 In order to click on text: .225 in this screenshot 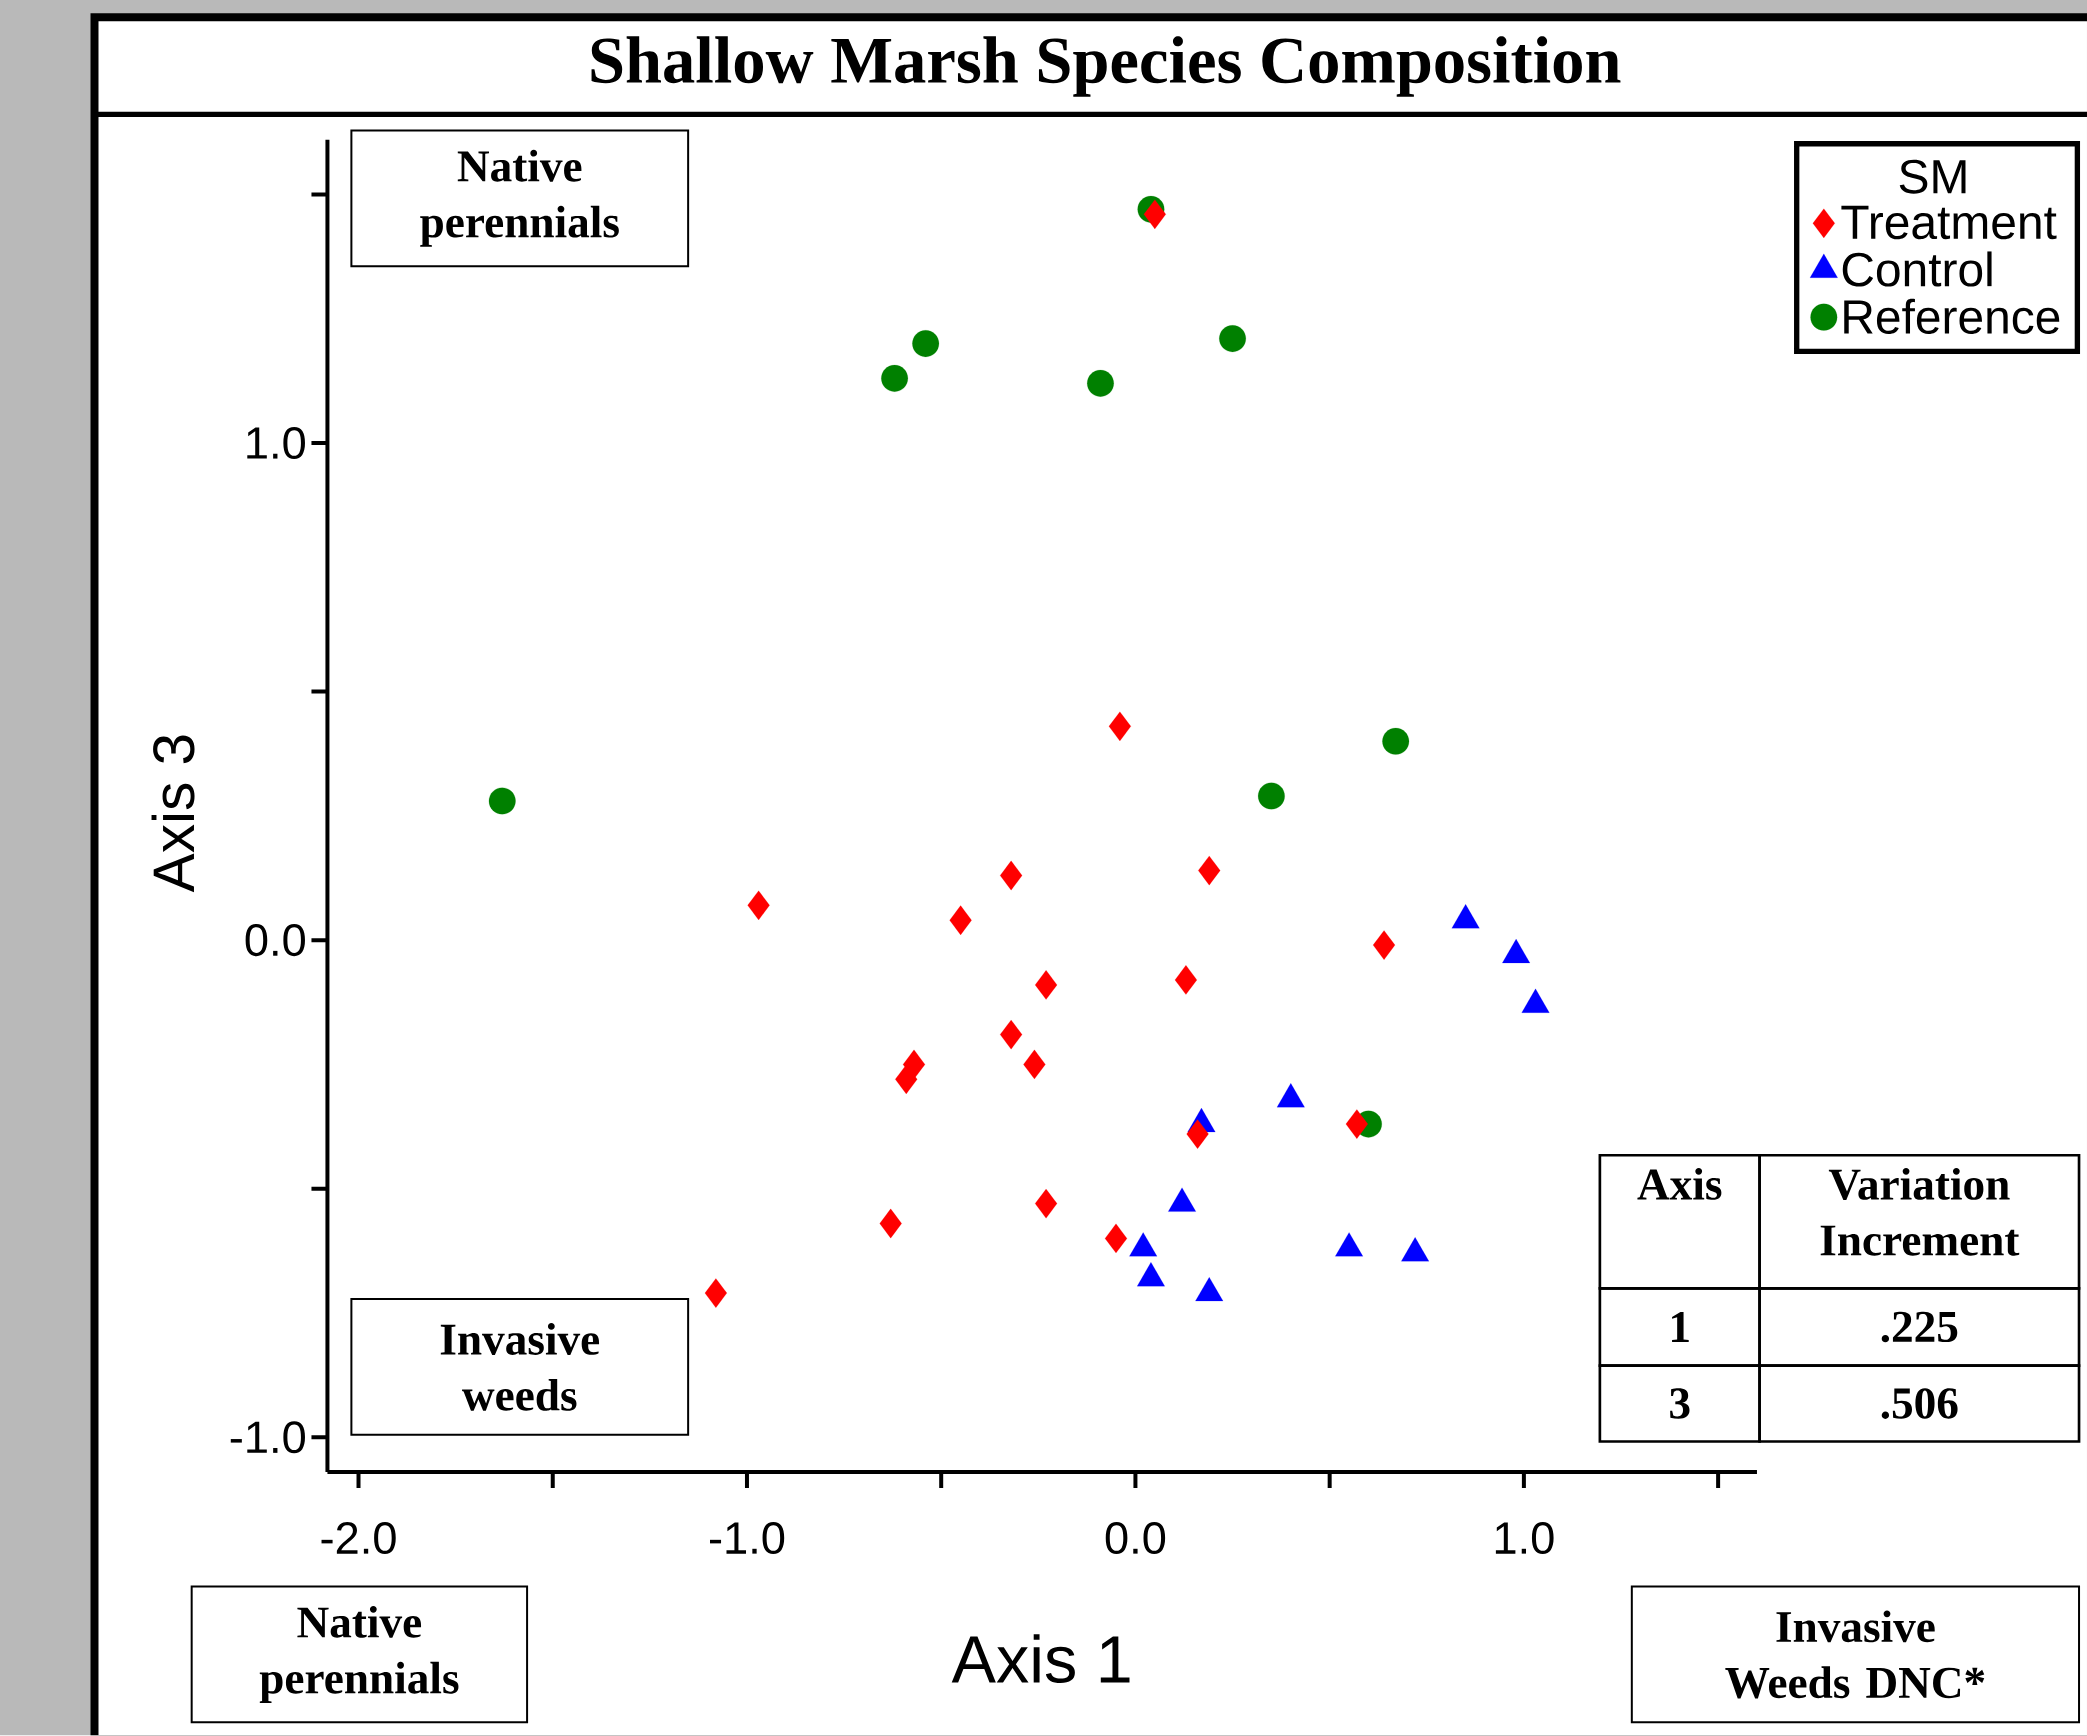, I will do `click(1919, 1327)`.